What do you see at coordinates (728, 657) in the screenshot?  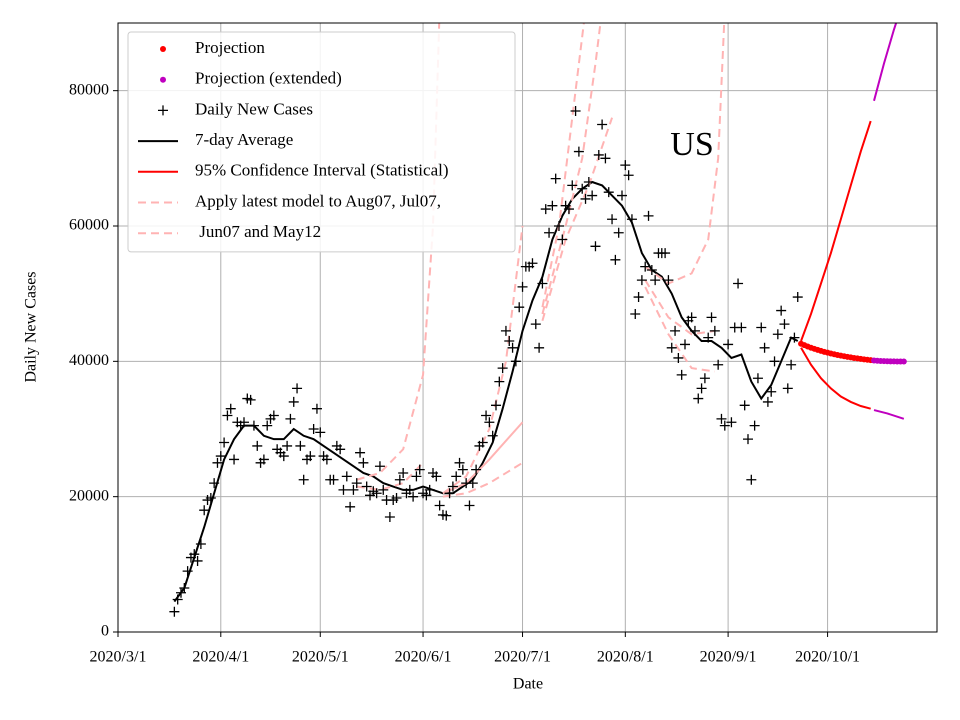 I see `x-tick-label: 2020/9/1` at bounding box center [728, 657].